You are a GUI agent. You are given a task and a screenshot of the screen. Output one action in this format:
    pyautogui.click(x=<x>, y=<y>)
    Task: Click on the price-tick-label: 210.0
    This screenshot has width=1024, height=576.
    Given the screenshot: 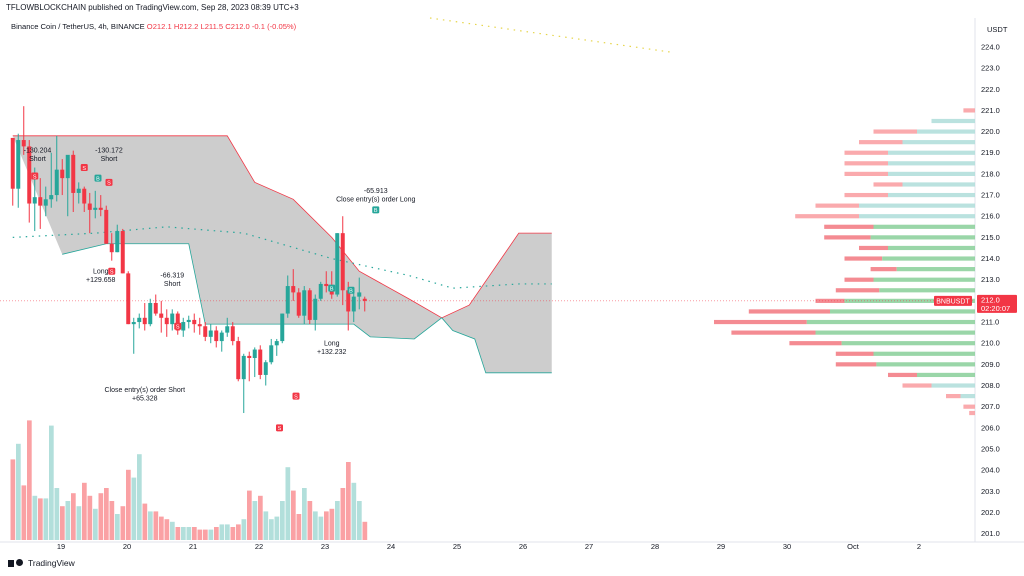 What is the action you would take?
    pyautogui.click(x=990, y=343)
    